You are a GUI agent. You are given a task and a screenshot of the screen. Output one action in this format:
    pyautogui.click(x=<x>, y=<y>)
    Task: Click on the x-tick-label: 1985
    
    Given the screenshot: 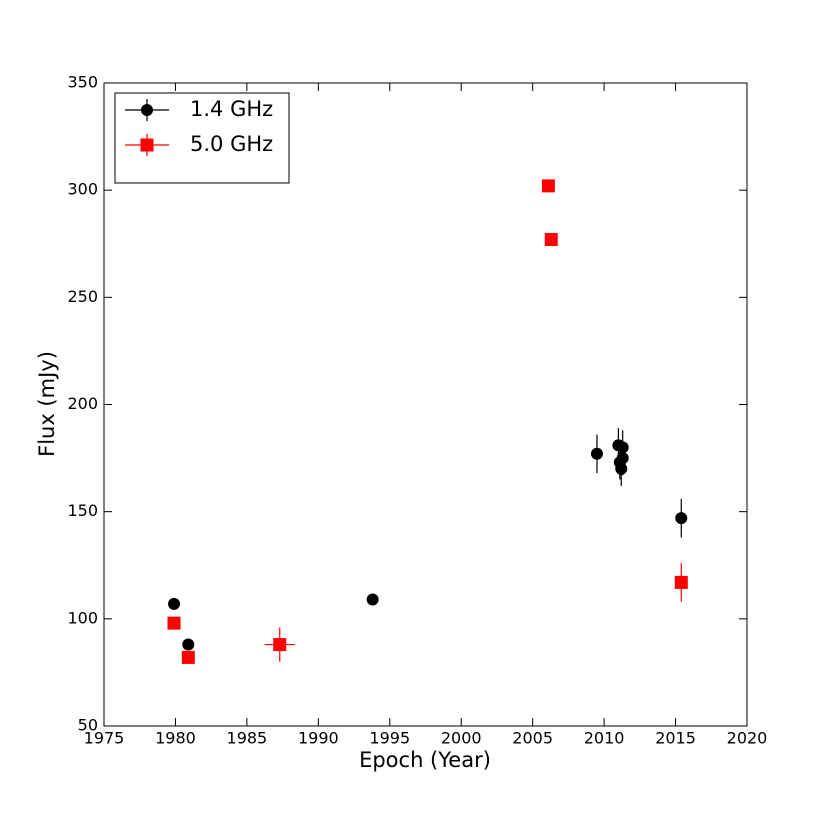 What is the action you would take?
    pyautogui.click(x=247, y=738)
    